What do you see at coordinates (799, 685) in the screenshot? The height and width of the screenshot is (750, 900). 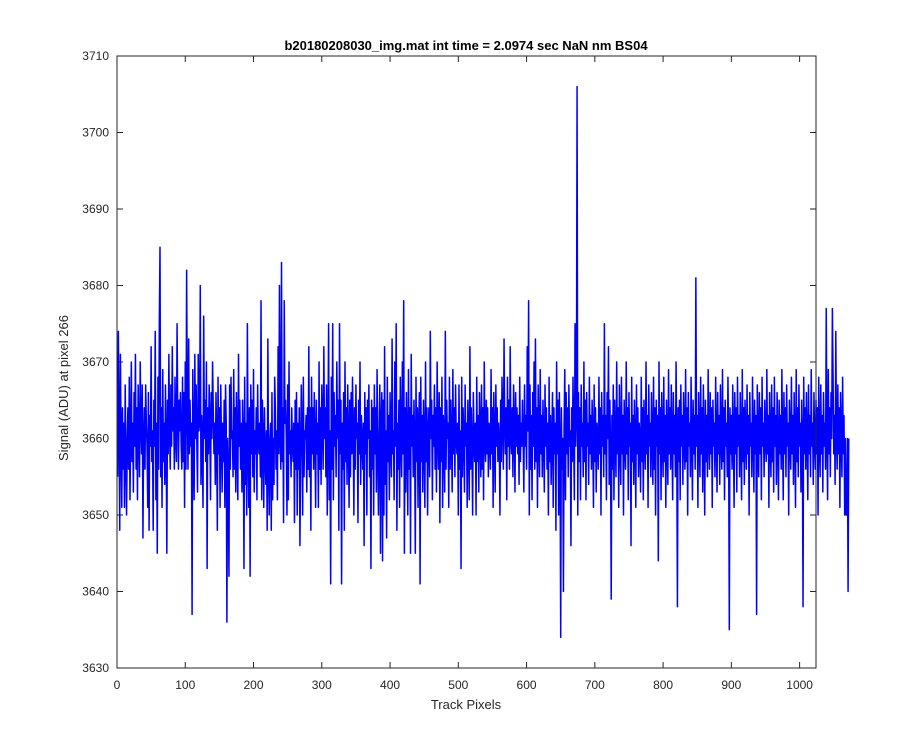 I see `x-tick-label: 1000` at bounding box center [799, 685].